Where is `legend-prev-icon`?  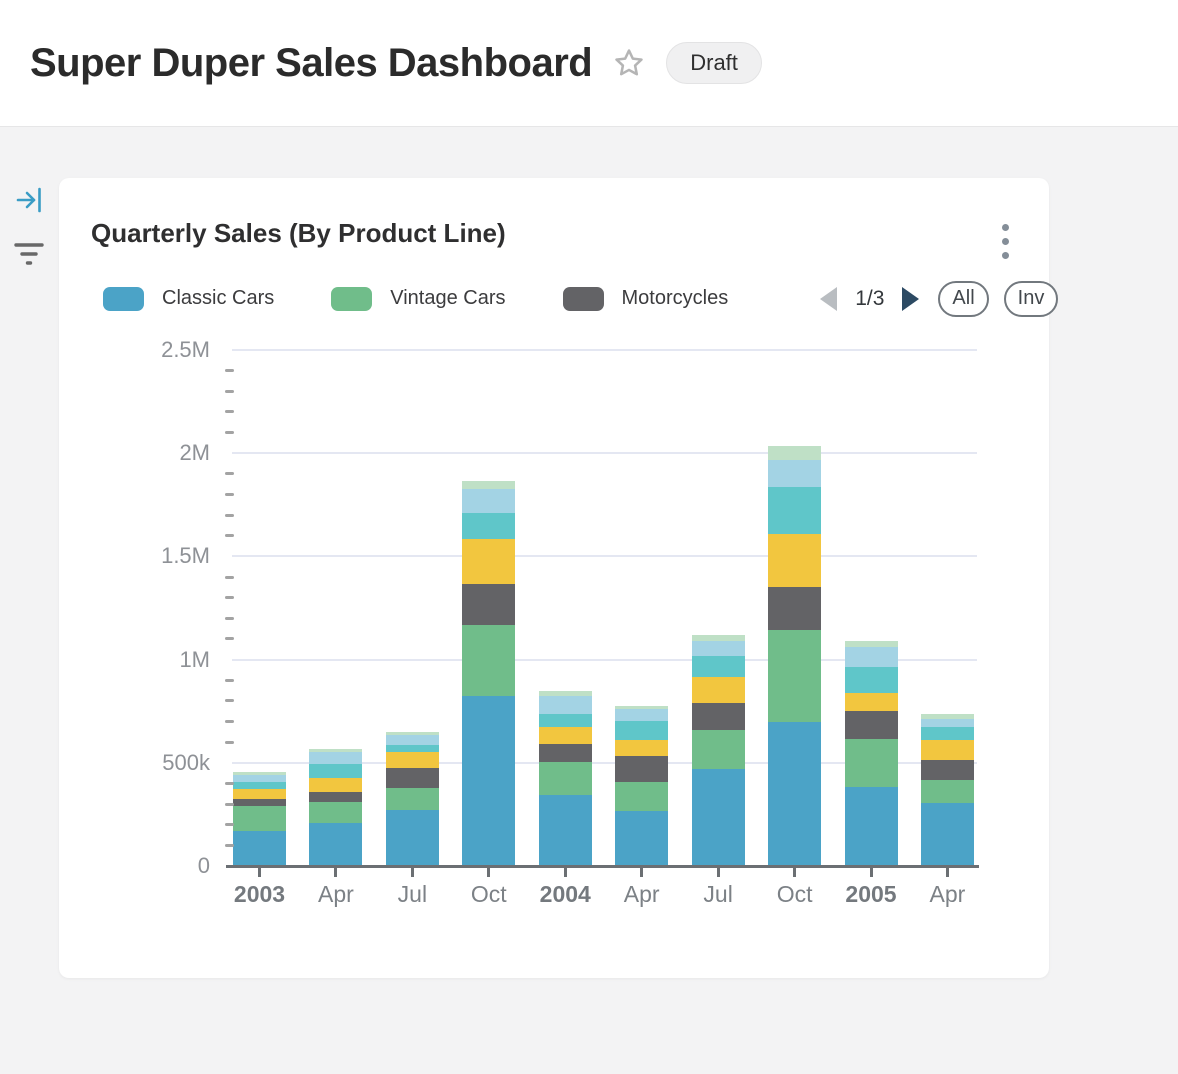
legend-prev-icon is located at coordinates (829, 298).